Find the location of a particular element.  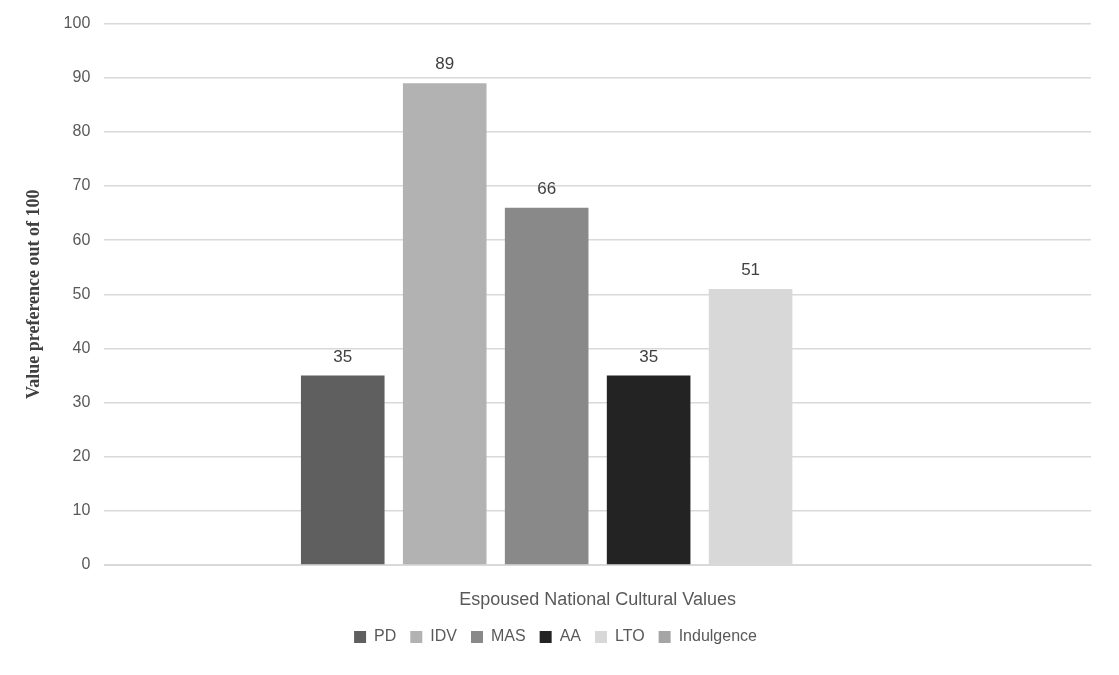

y-tick-label: 80 is located at coordinates (81, 131).